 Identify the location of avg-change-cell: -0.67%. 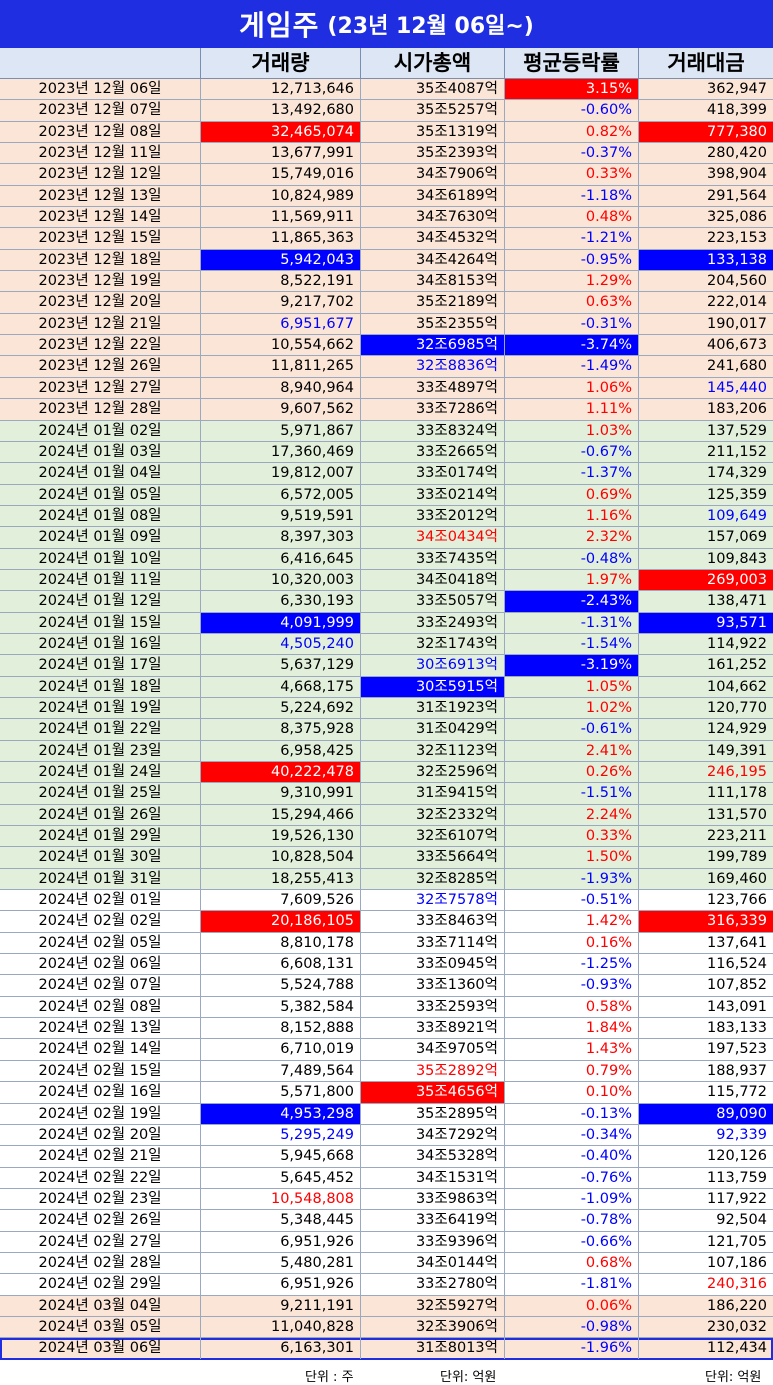
(571, 452).